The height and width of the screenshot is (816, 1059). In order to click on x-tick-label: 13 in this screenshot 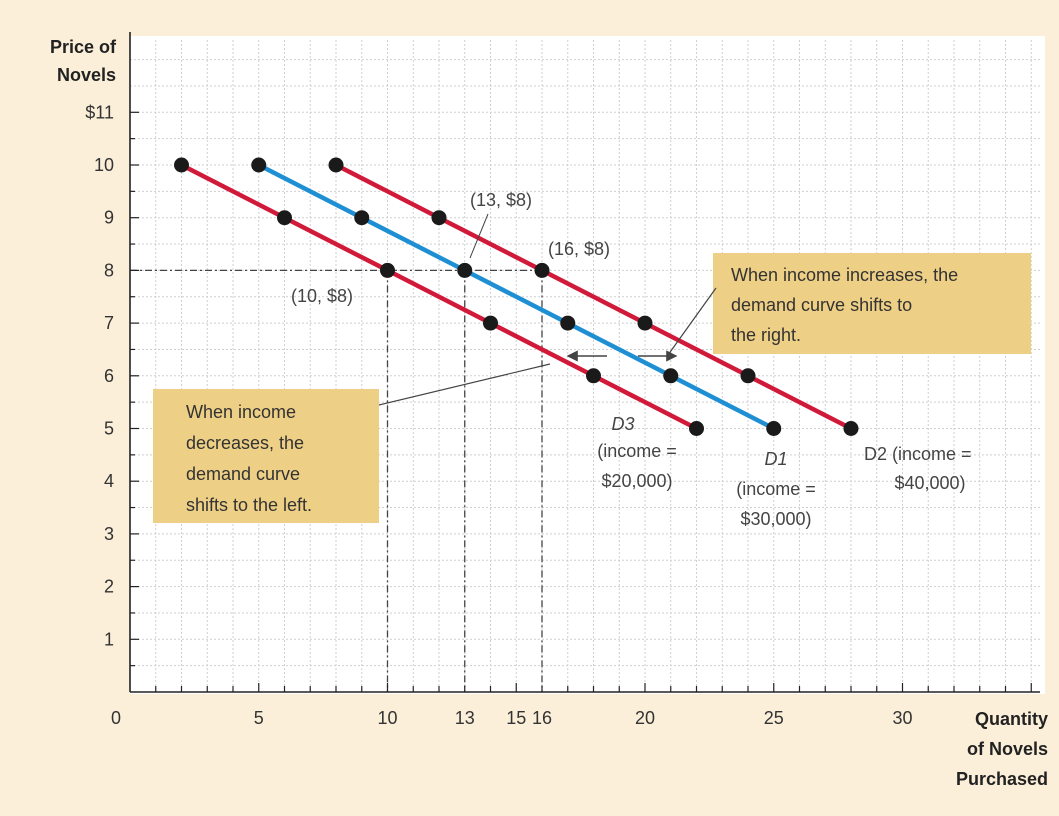, I will do `click(465, 718)`.